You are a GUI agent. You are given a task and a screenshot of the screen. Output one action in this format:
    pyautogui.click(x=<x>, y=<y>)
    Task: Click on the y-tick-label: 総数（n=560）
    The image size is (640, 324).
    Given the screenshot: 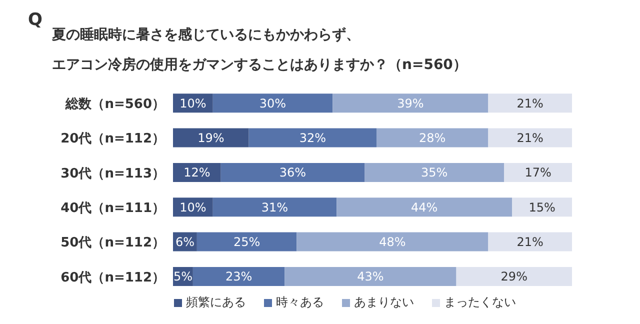 What is the action you would take?
    pyautogui.click(x=114, y=104)
    